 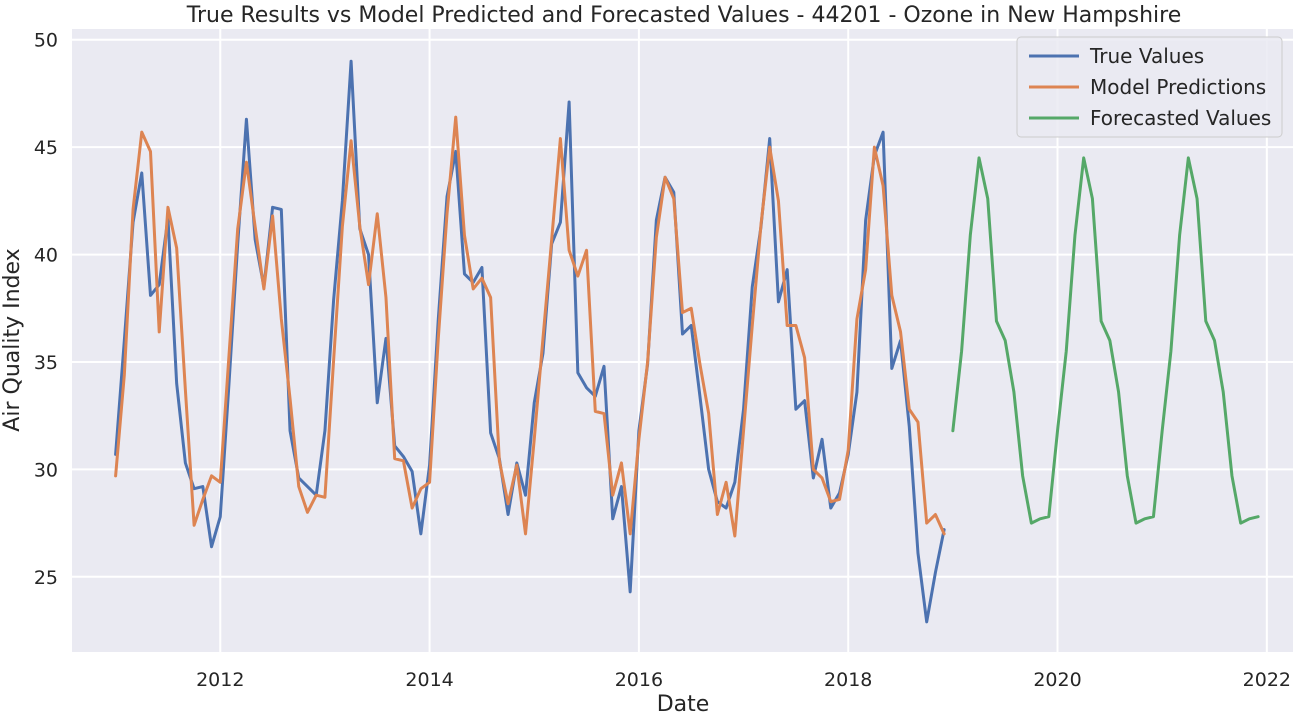 What do you see at coordinates (46, 41) in the screenshot?
I see `y-tick-label: 50` at bounding box center [46, 41].